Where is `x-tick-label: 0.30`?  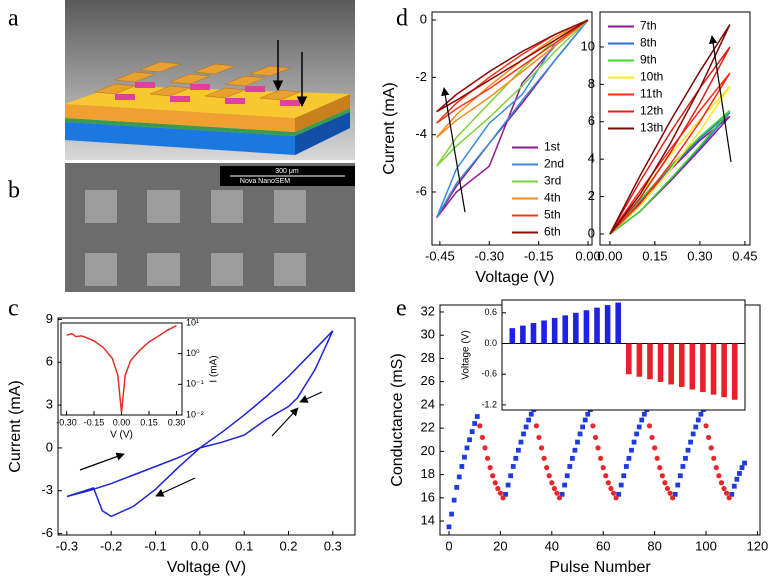
x-tick-label: 0.30 is located at coordinates (177, 422).